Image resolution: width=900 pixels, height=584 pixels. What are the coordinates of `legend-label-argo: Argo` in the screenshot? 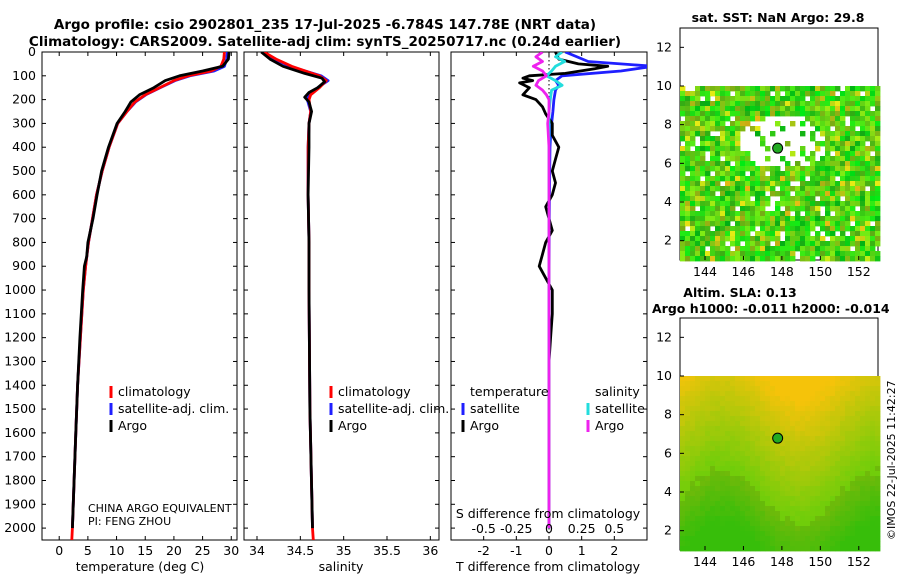 It's located at (352, 425).